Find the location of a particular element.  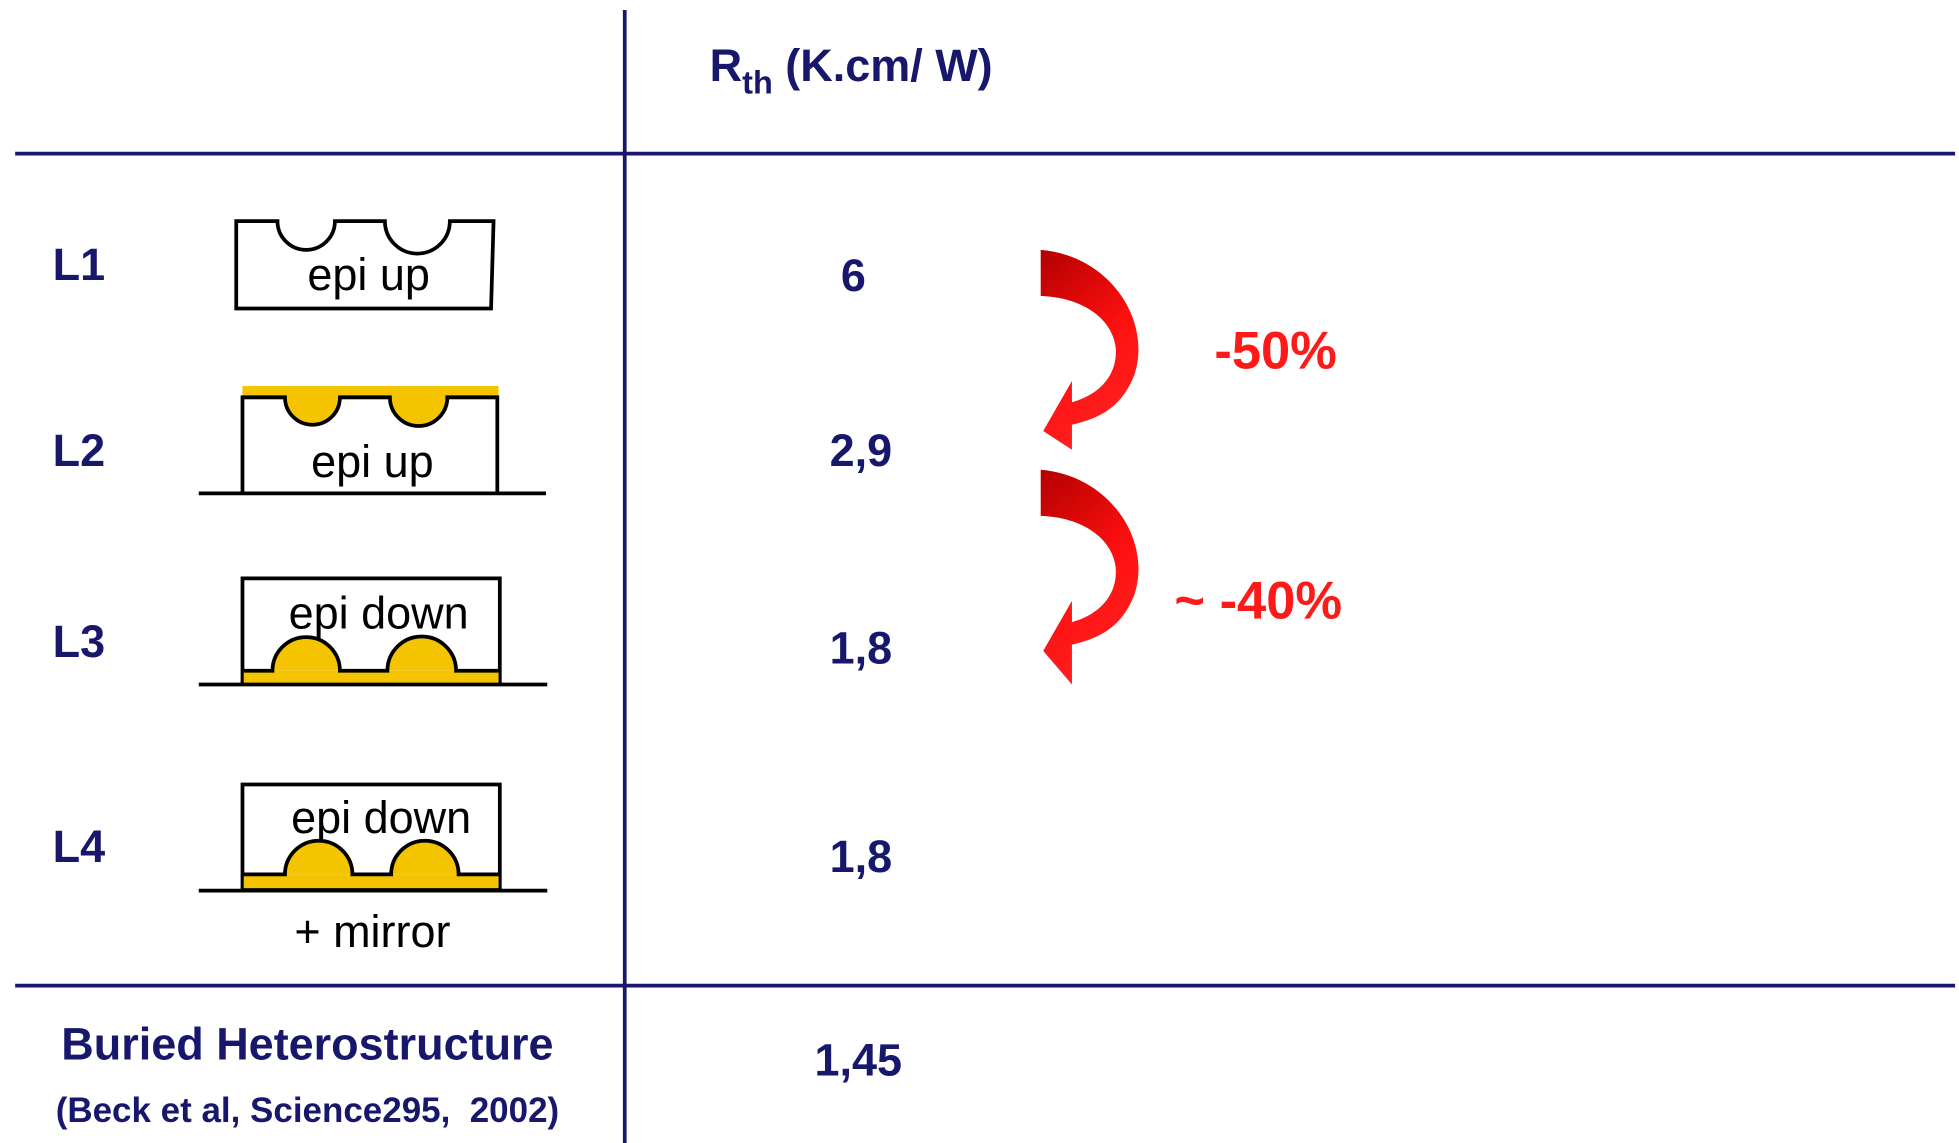

row-label: L1 is located at coordinates (79, 264).